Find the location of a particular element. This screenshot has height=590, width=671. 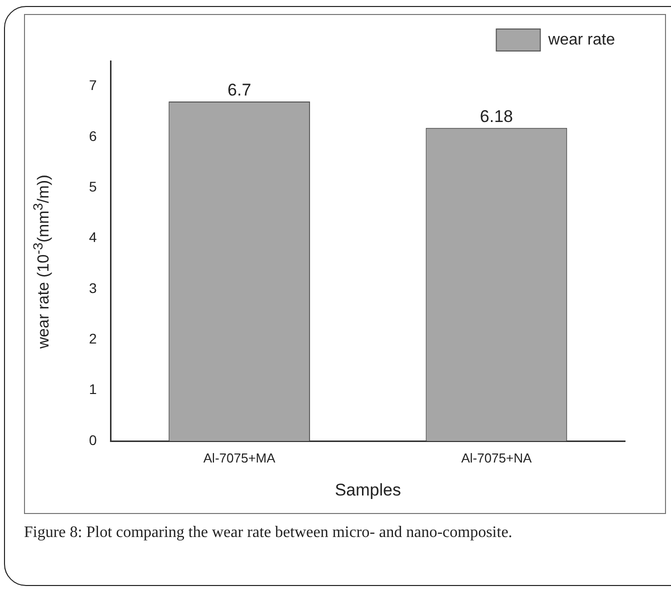

x-axis-title: Samples is located at coordinates (367, 490).